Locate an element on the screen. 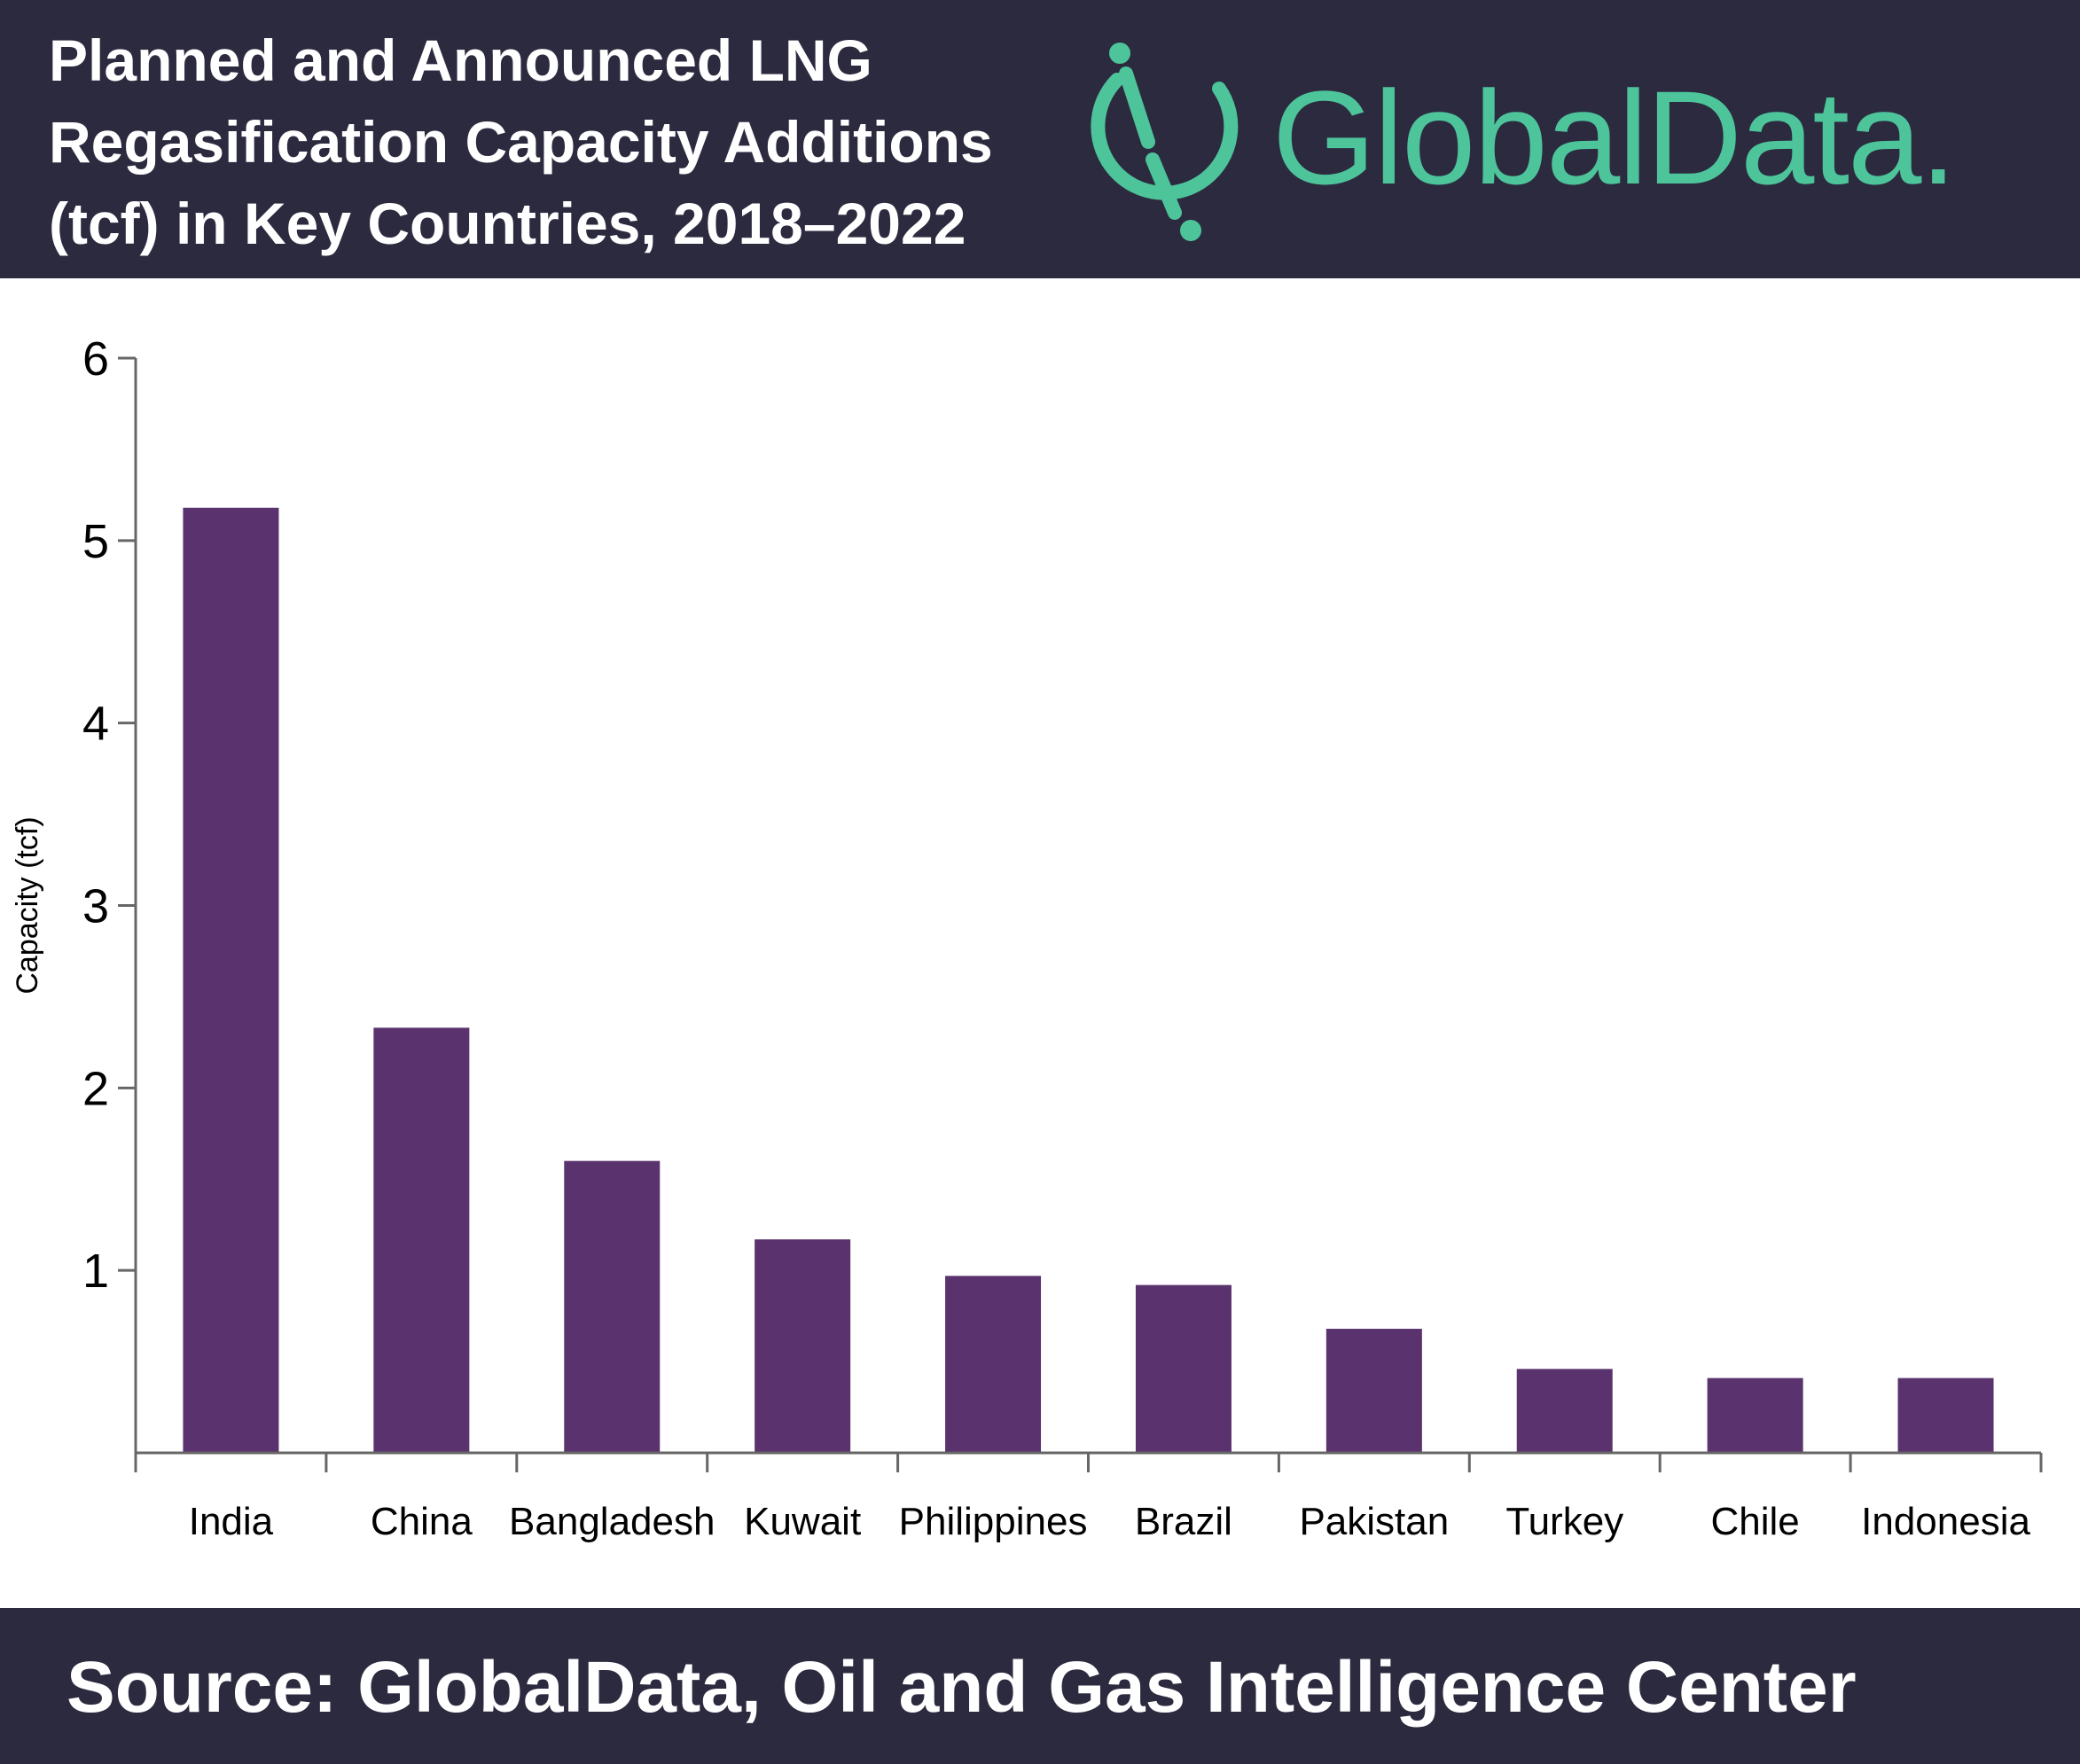 The image size is (2080, 1764). globaldata-logo: GlobalData. is located at coordinates (1565, 142).